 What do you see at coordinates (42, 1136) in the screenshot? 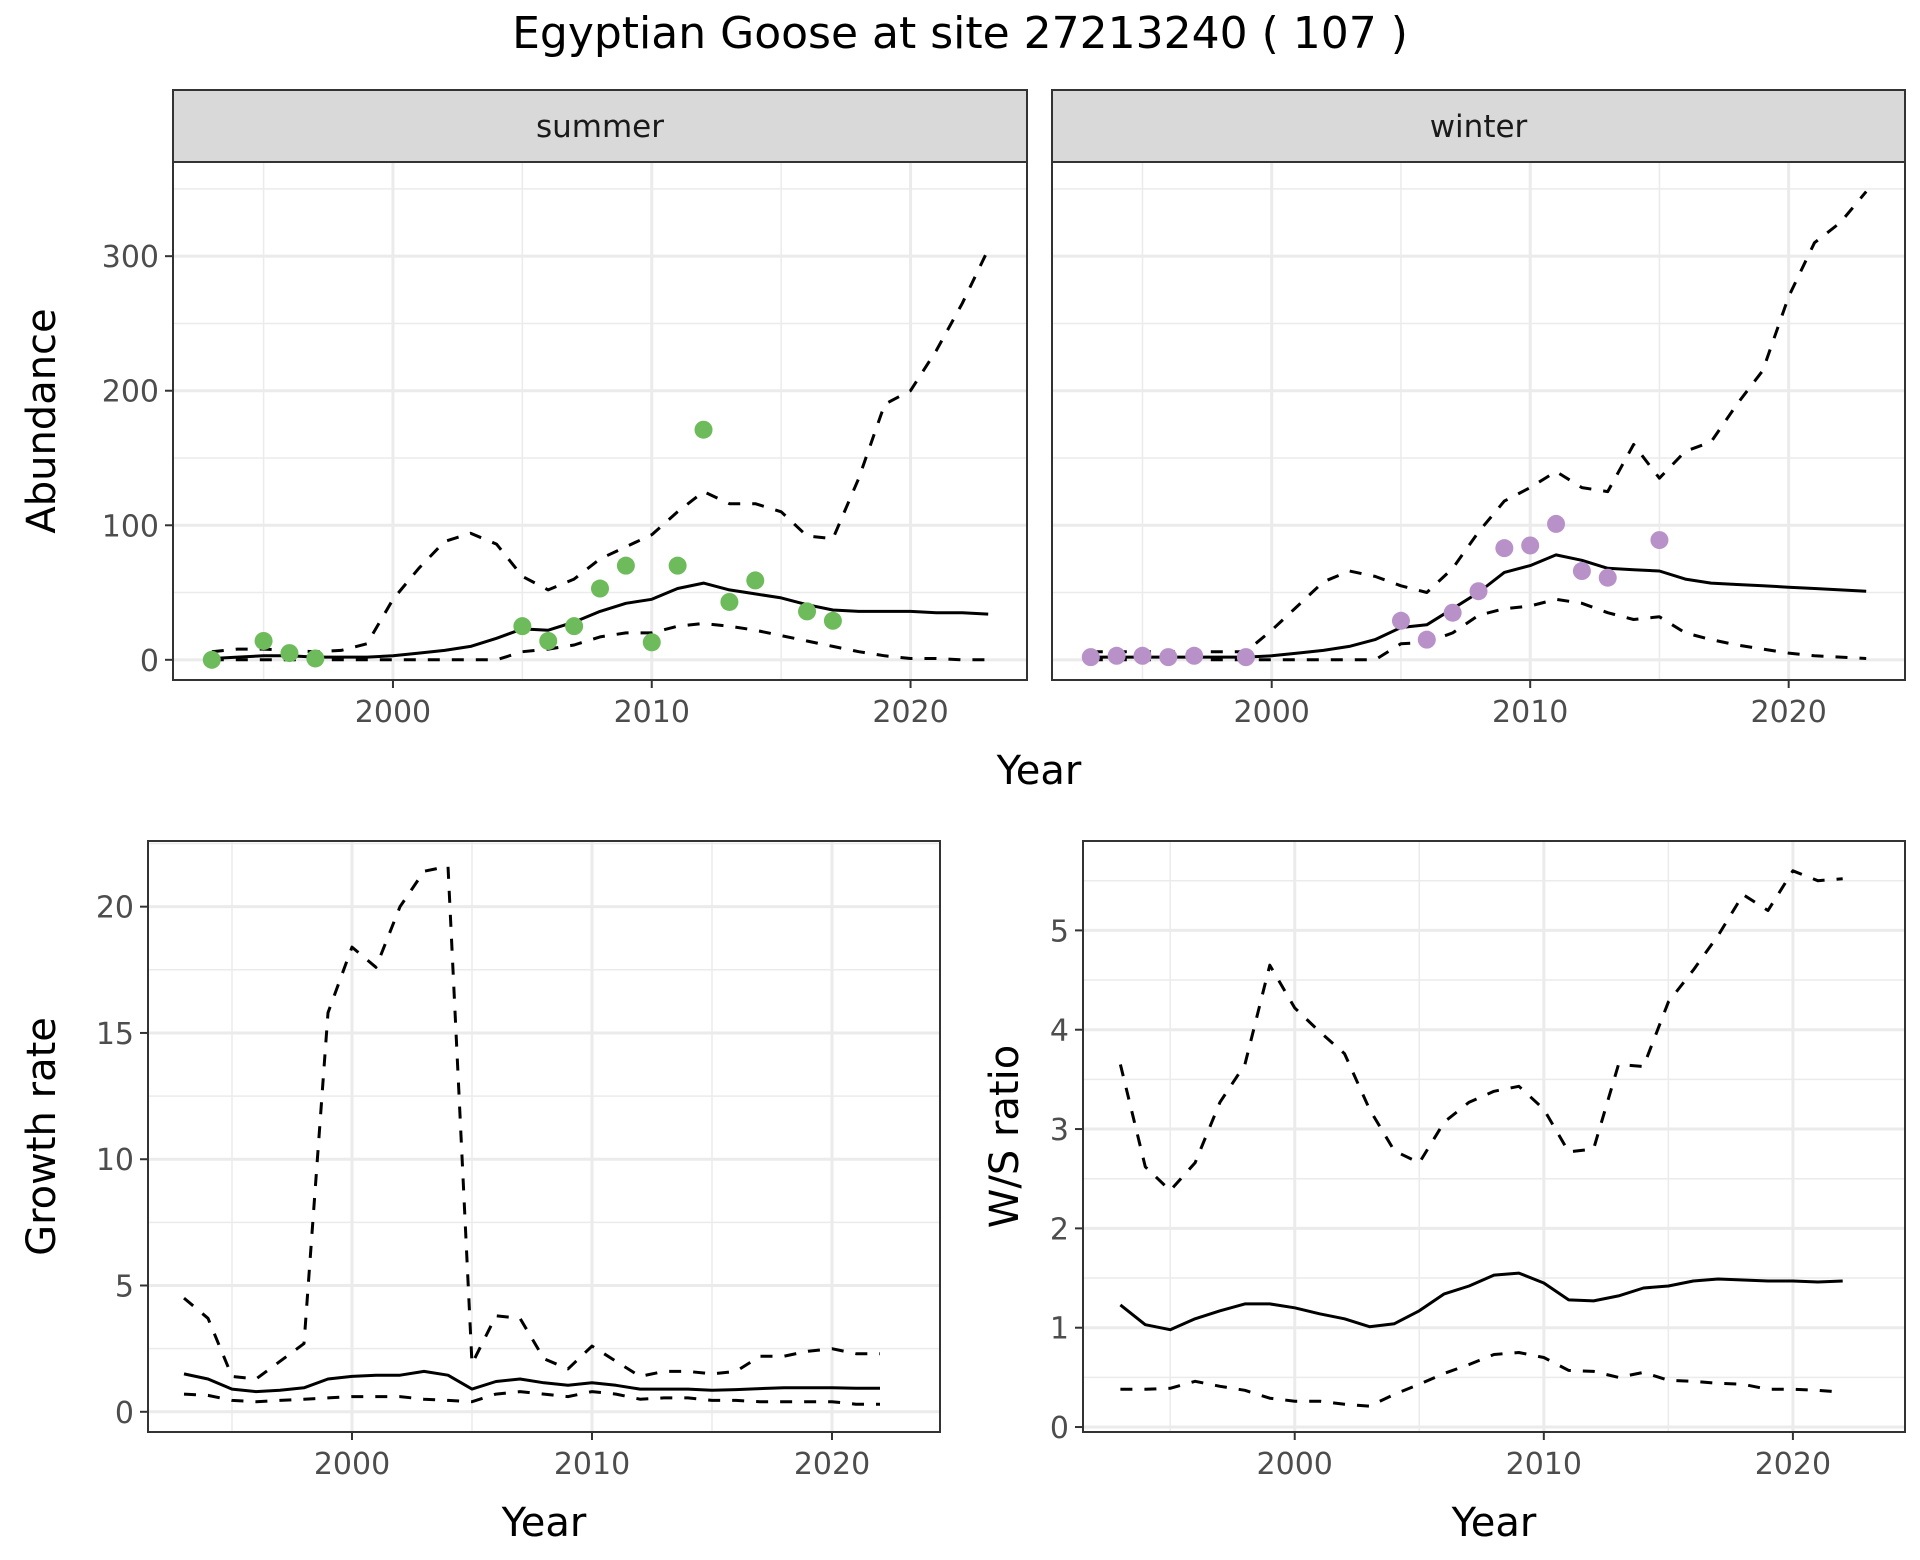
I see `y-axis-label: Growth rate` at bounding box center [42, 1136].